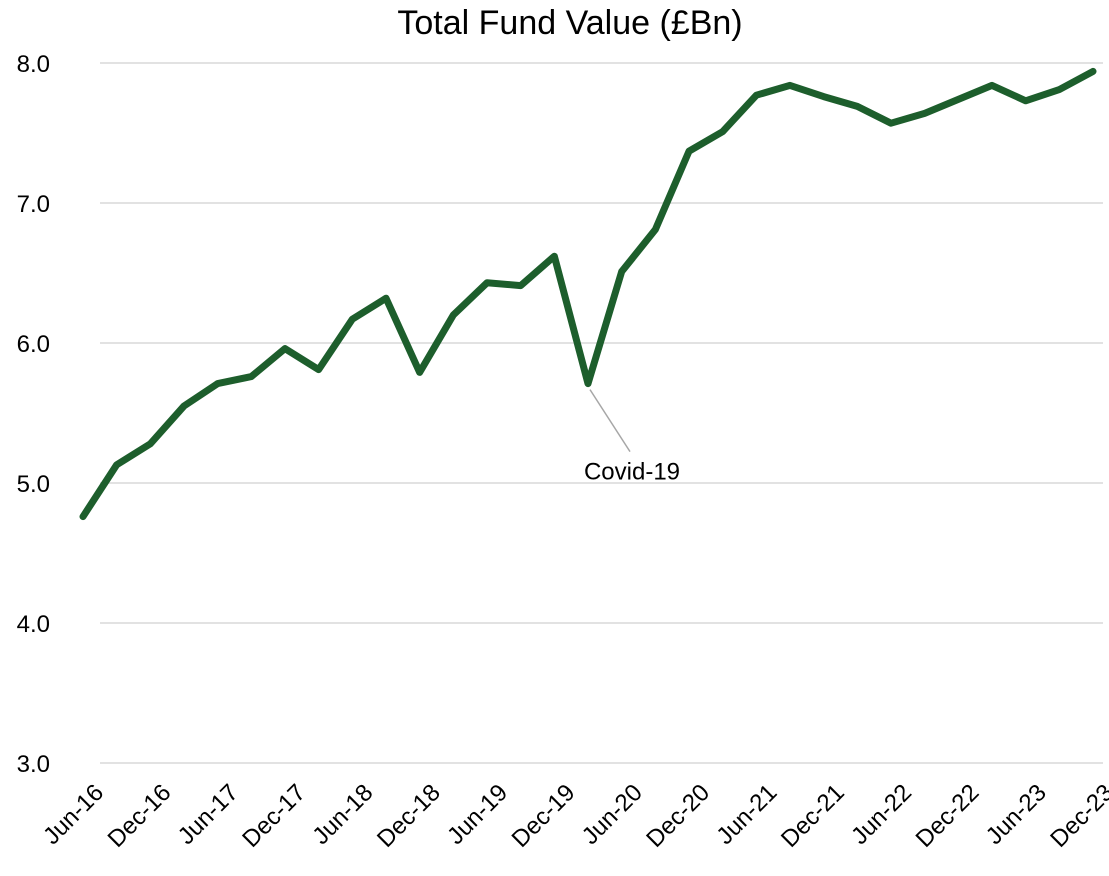 Image resolution: width=1109 pixels, height=876 pixels. I want to click on x-tick-label: Dec-21, so click(813, 816).